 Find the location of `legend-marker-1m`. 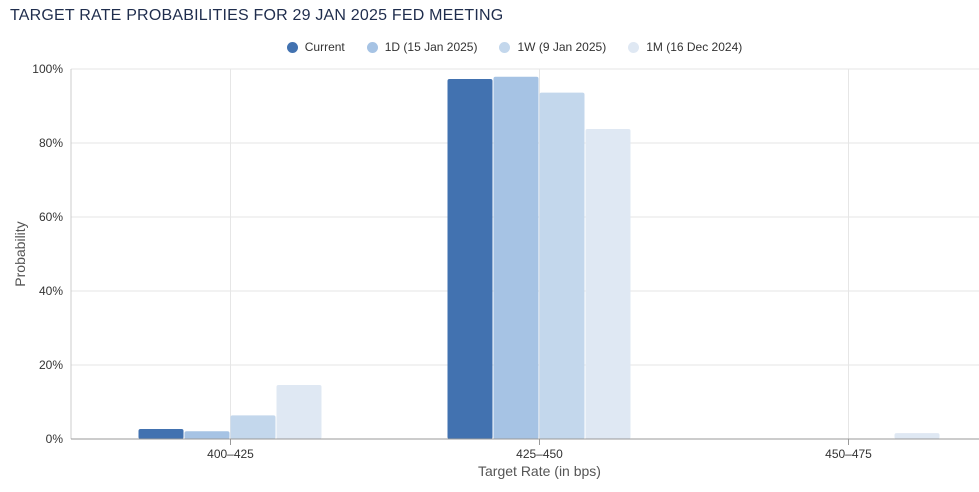

legend-marker-1m is located at coordinates (634, 47).